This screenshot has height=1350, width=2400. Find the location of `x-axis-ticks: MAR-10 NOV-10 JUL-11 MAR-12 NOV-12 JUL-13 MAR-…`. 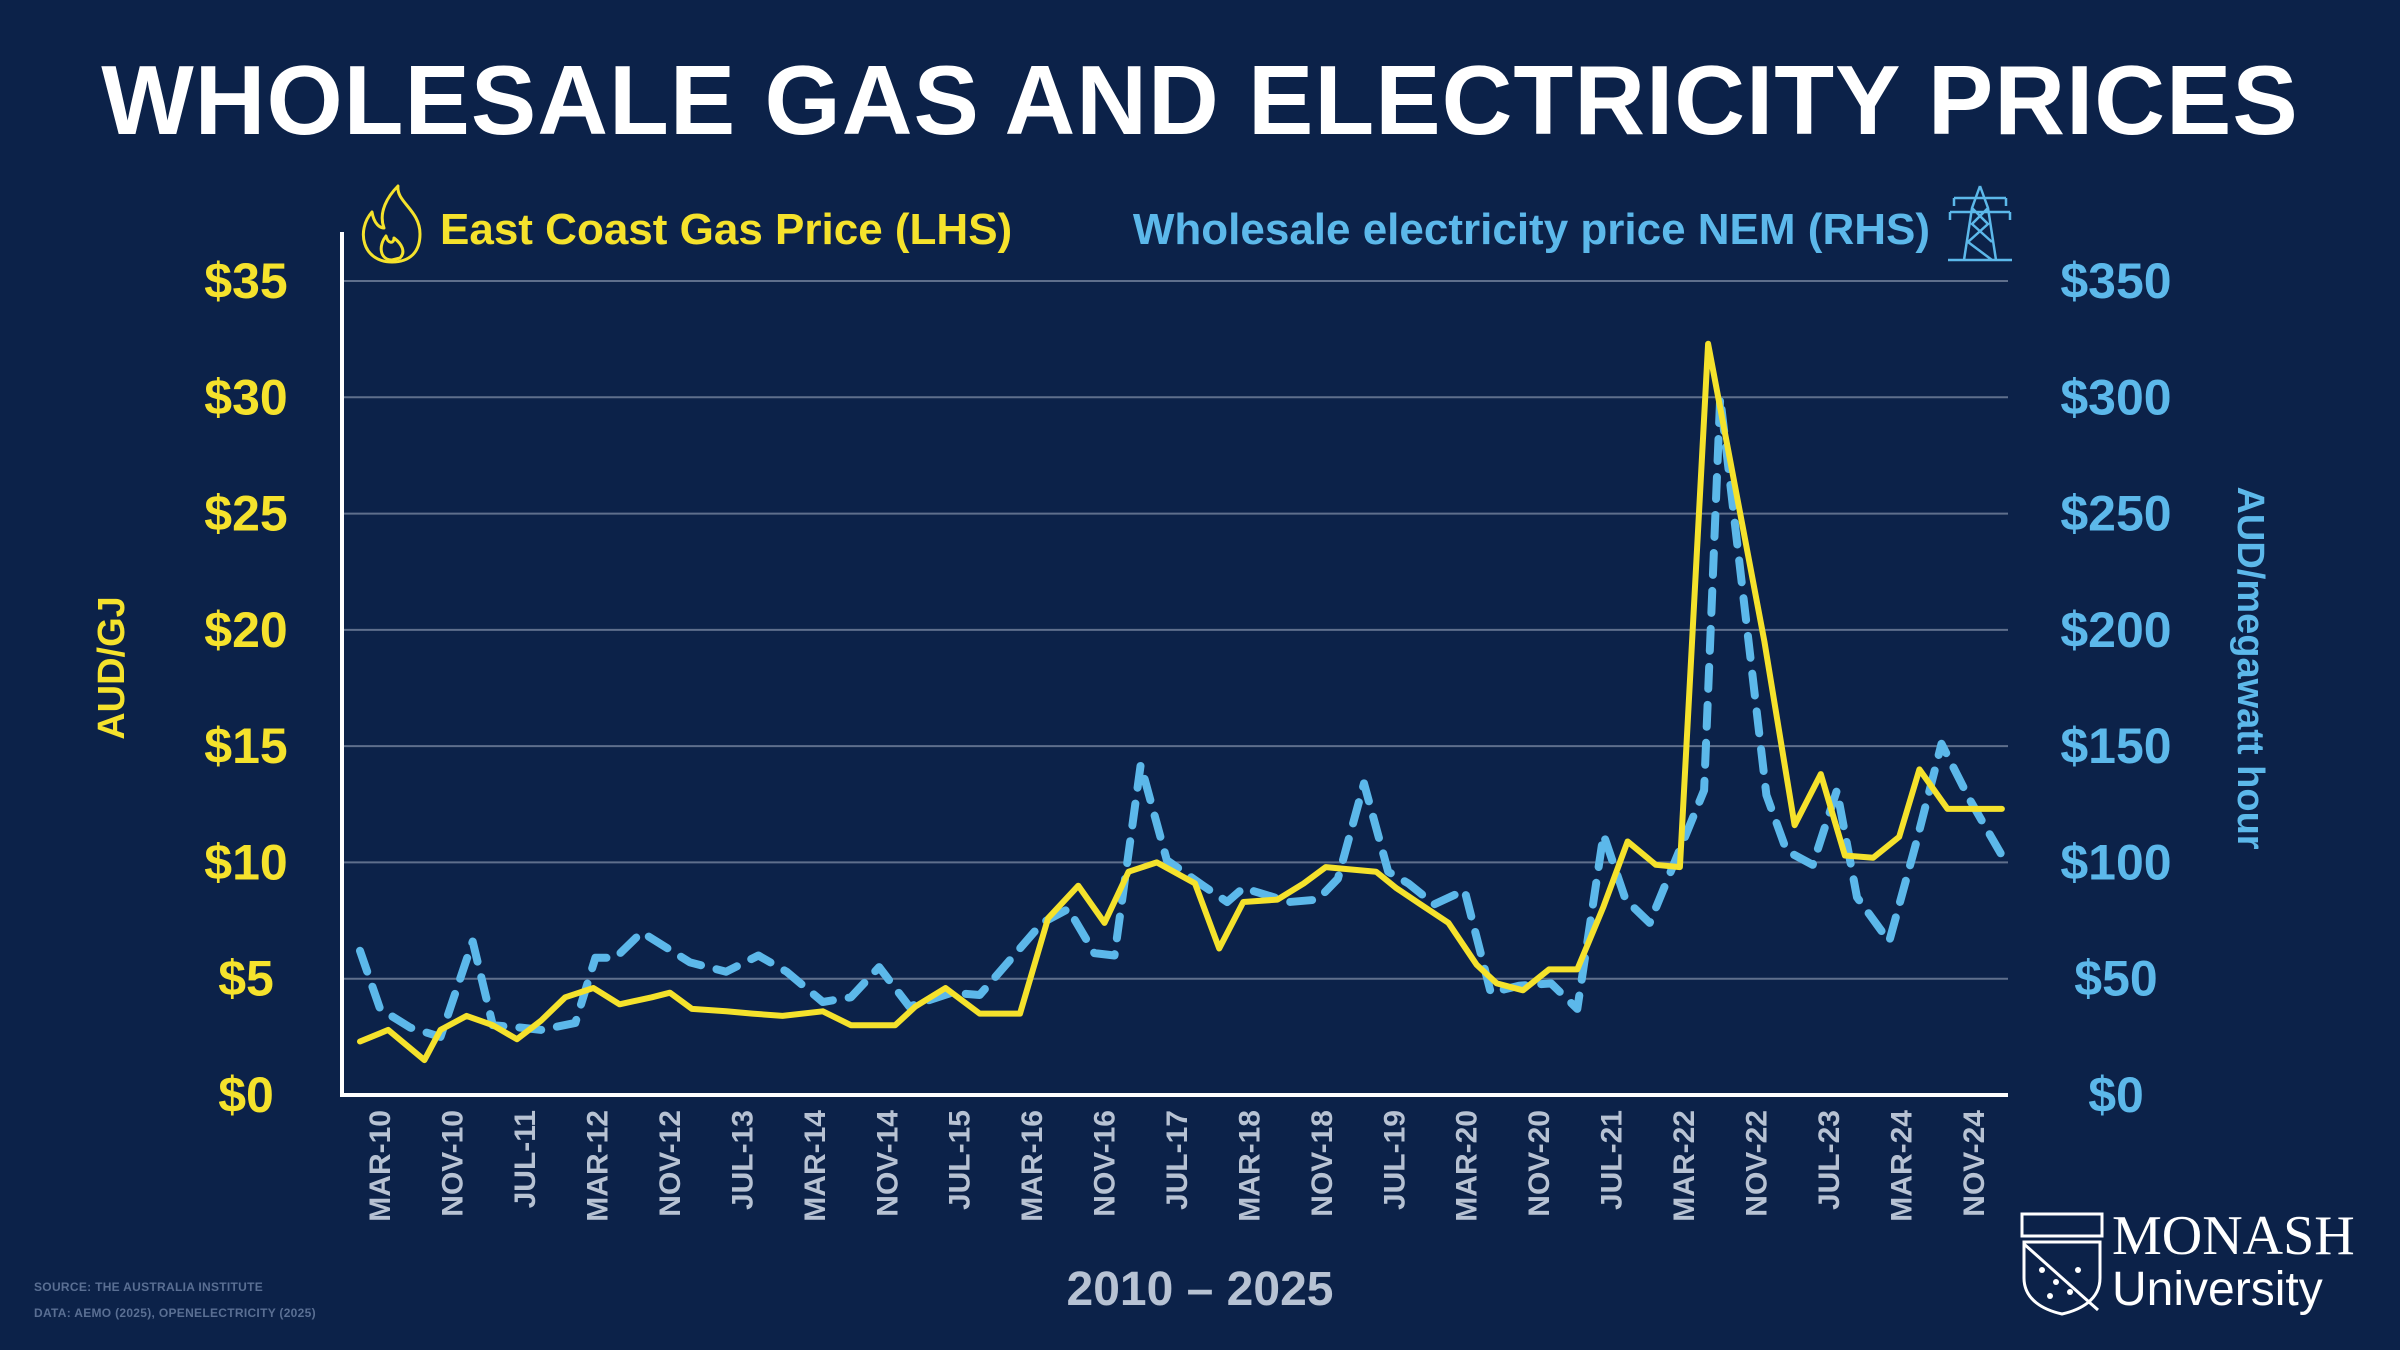

x-axis-ticks: MAR-10 NOV-10 JUL-11 MAR-12 NOV-12 JUL-13 MAR-… is located at coordinates (1177, 1166).